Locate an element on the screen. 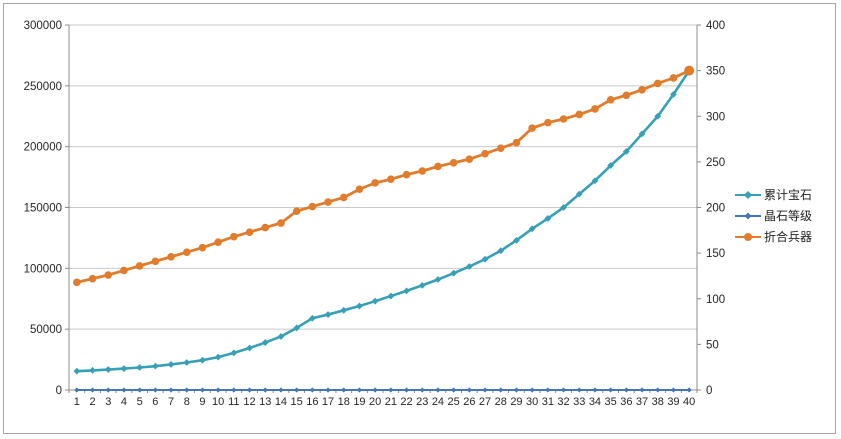  svg-text: 12 is located at coordinates (249, 402).